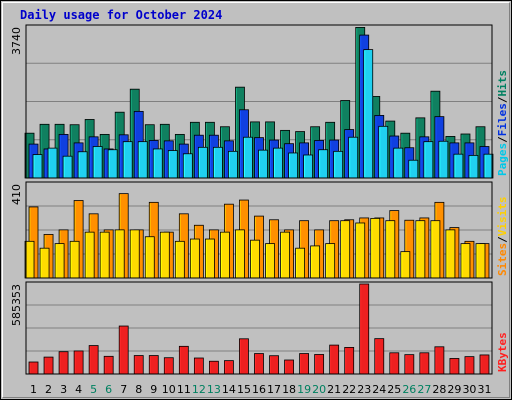  What do you see at coordinates (244, 389) in the screenshot?
I see `x-tick-label-day-15: 15` at bounding box center [244, 389].